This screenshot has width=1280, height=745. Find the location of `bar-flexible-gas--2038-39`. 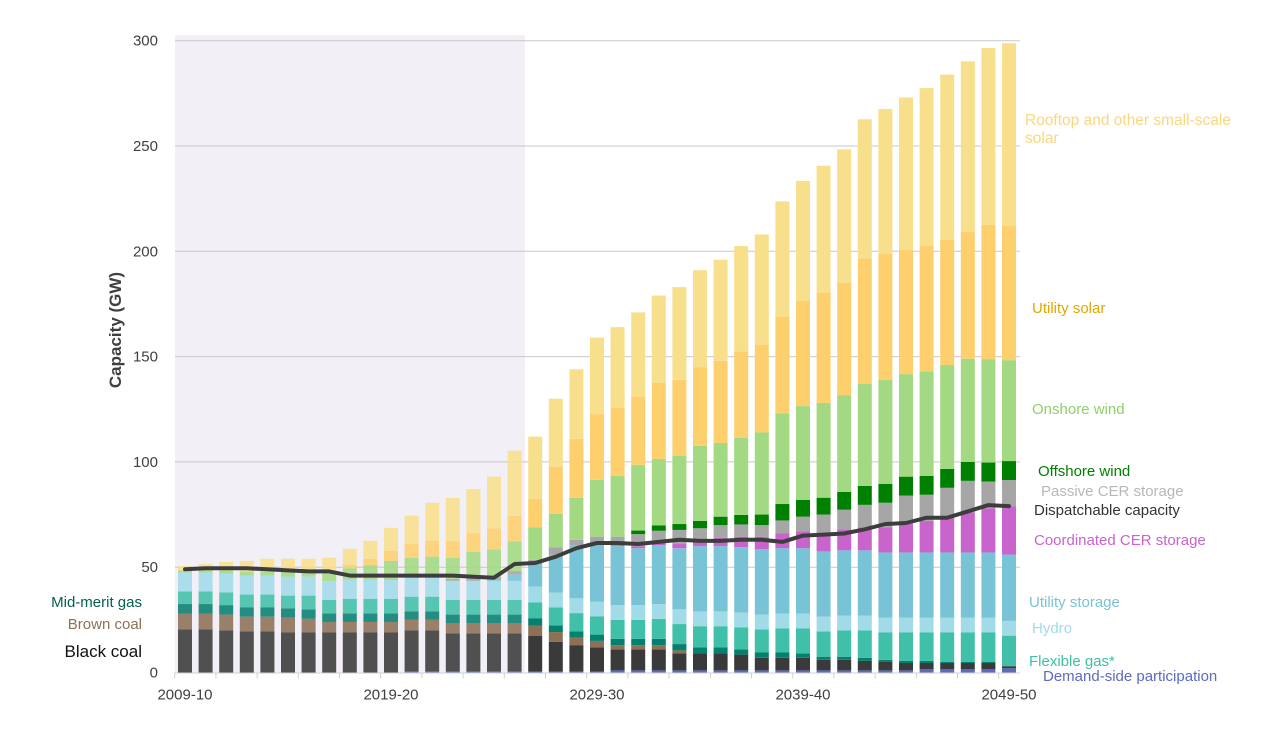

bar-flexible-gas--2038-39 is located at coordinates (782, 640).